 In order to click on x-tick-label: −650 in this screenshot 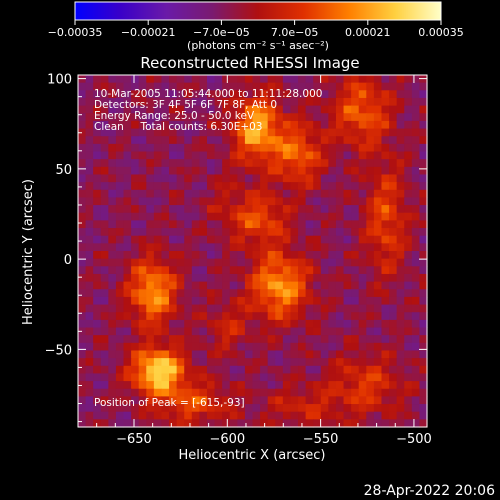, I will do `click(134, 439)`.